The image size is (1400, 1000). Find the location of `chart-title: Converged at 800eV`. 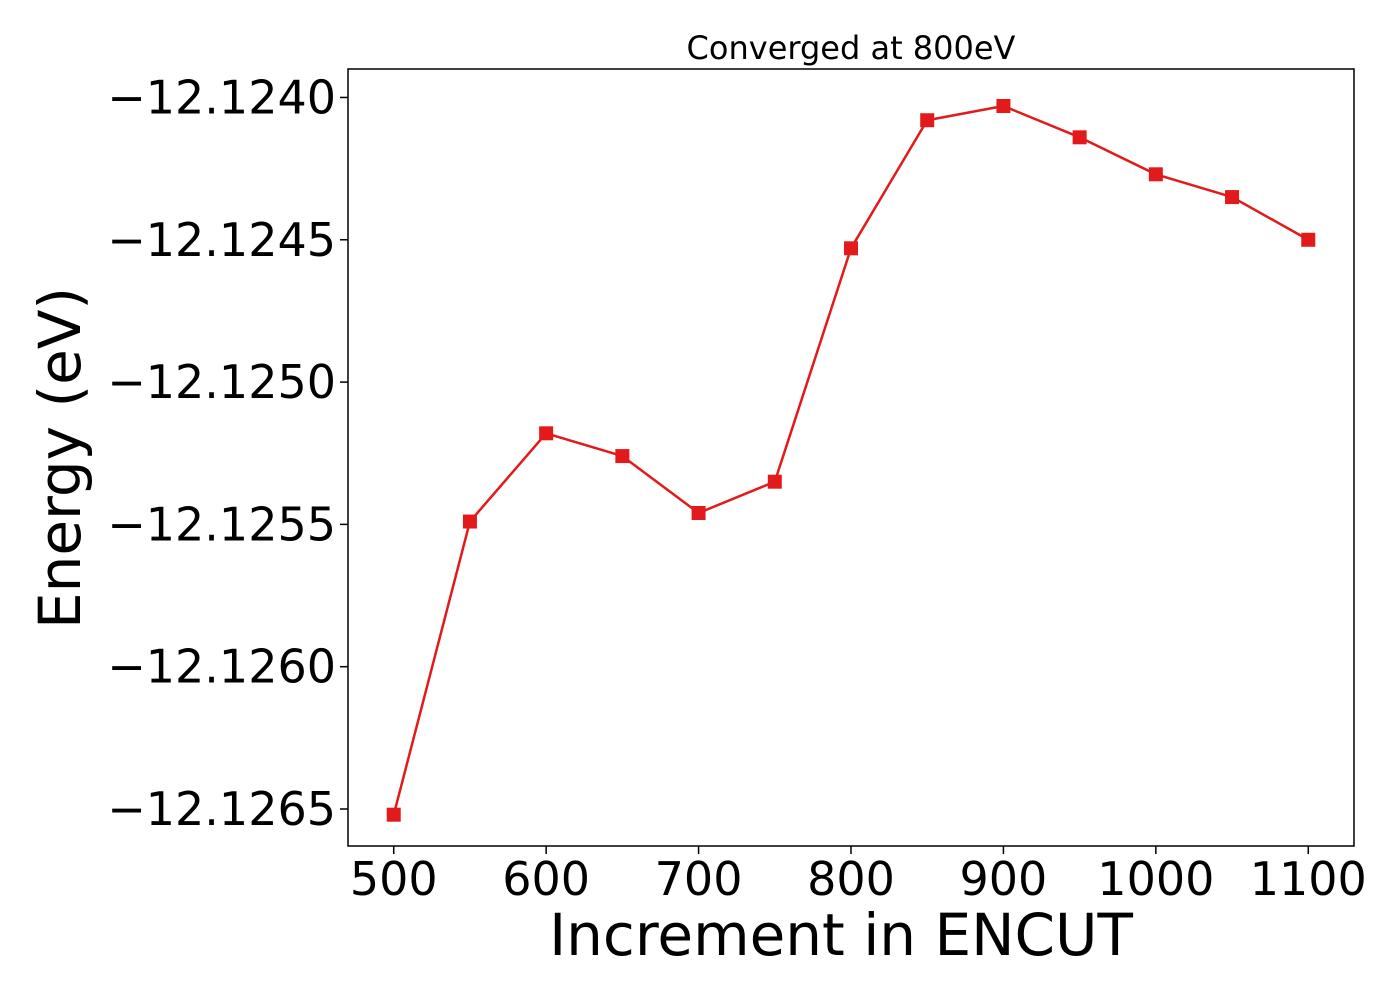

chart-title: Converged at 800eV is located at coordinates (851, 48).